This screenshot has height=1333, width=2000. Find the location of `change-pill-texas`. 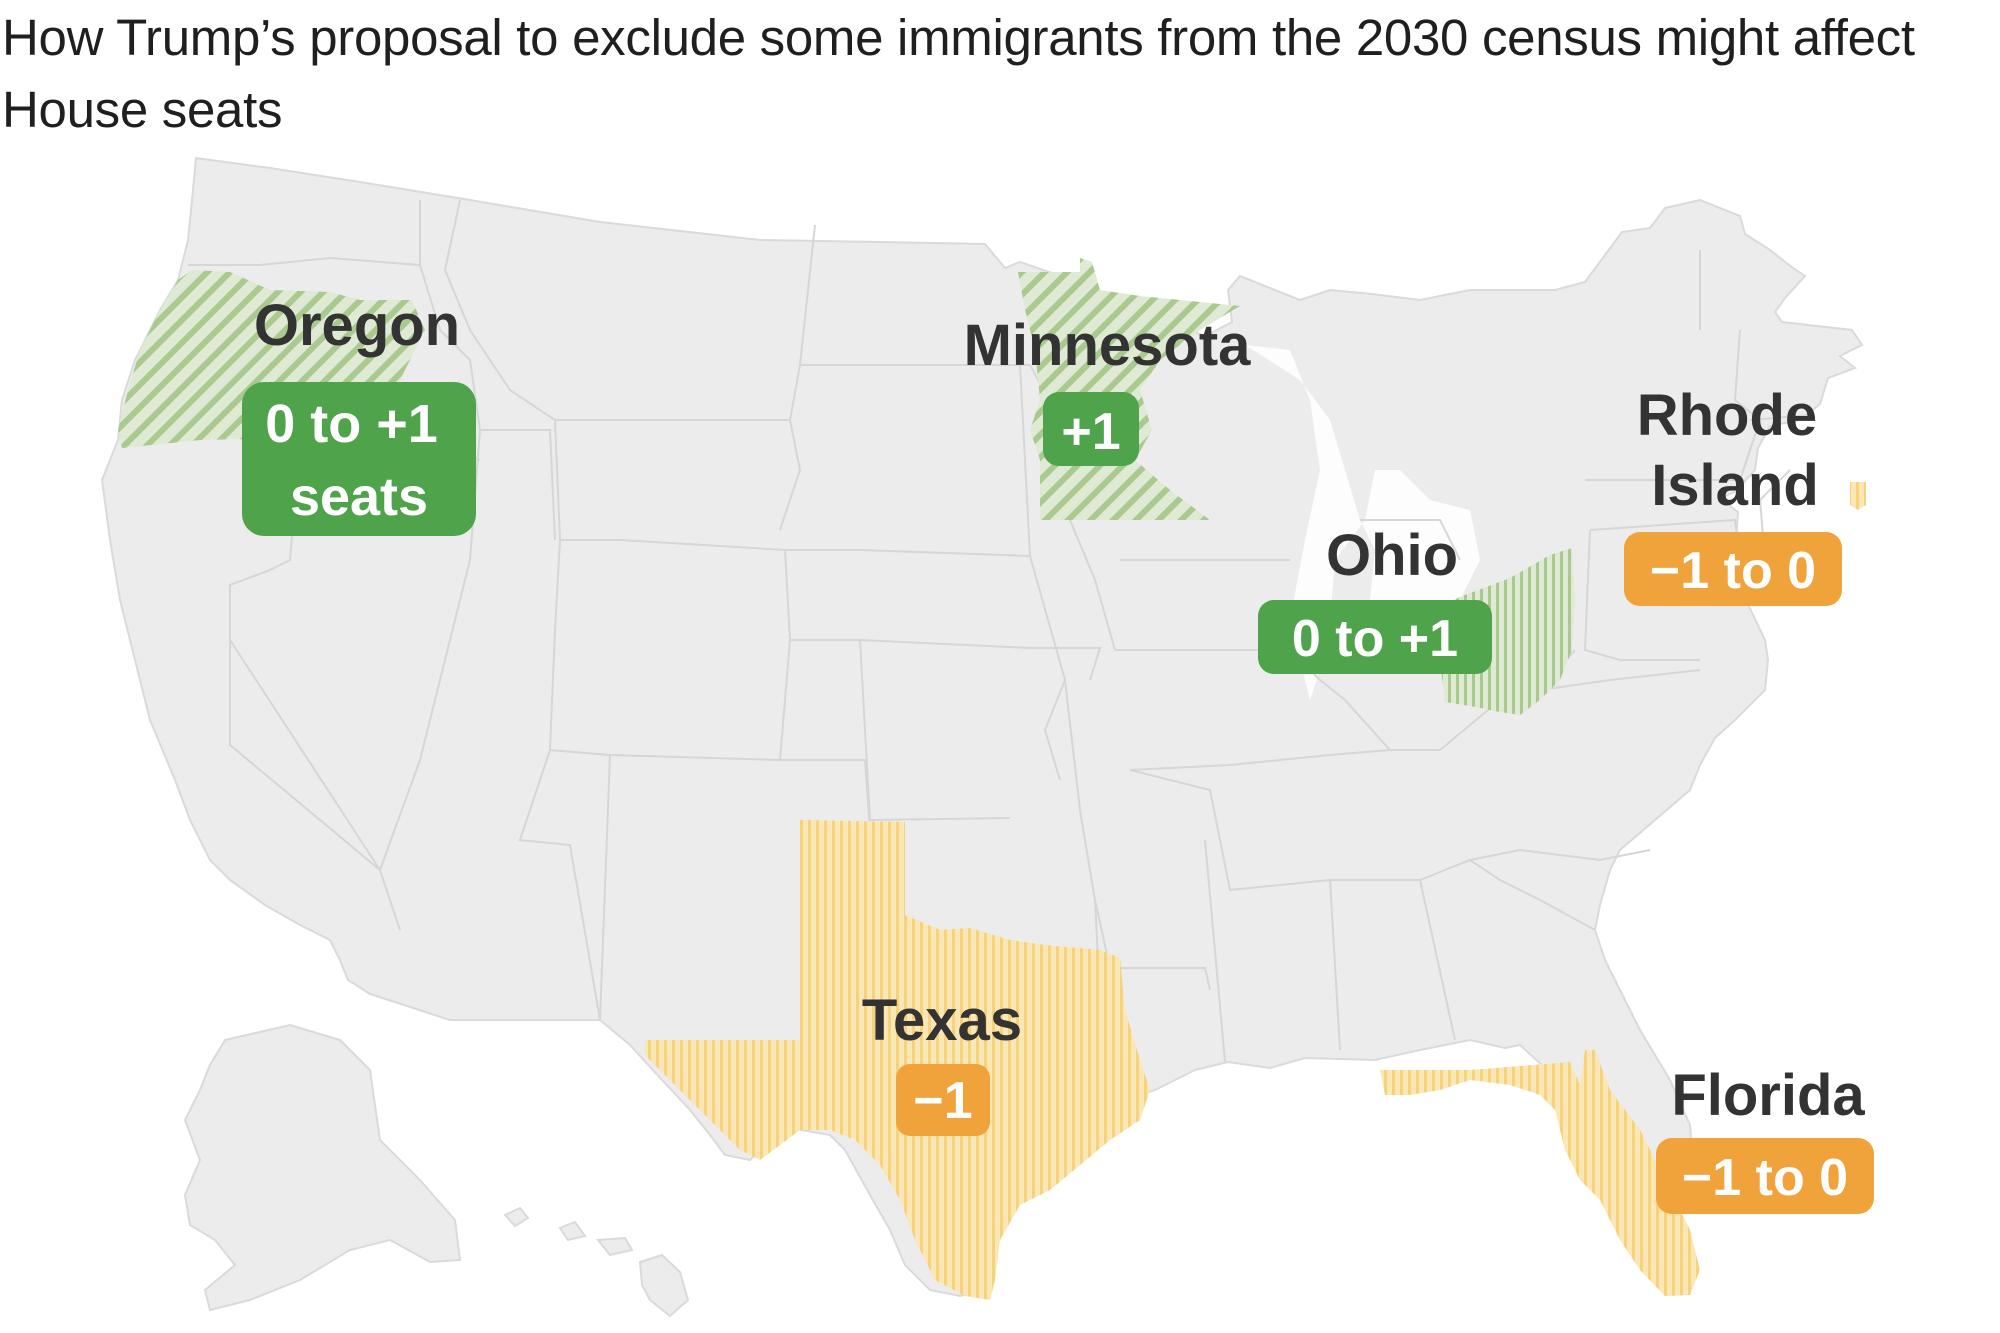

change-pill-texas is located at coordinates (943, 1100).